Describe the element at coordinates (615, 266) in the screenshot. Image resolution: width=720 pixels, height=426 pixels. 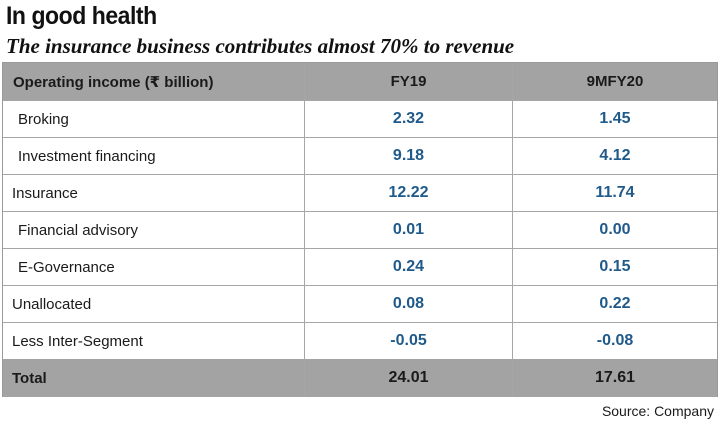
I see `value-9mfy20: 0.15` at that location.